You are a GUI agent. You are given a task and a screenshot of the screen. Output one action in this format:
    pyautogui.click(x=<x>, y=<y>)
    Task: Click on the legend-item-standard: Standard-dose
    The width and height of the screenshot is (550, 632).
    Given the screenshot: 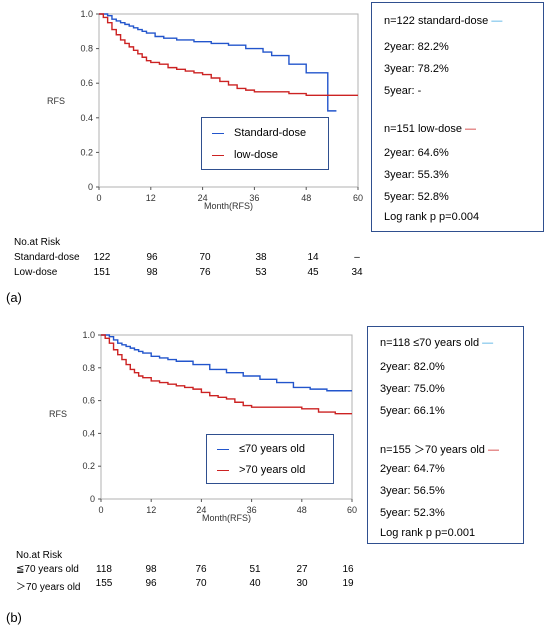 What is the action you would take?
    pyautogui.click(x=259, y=133)
    